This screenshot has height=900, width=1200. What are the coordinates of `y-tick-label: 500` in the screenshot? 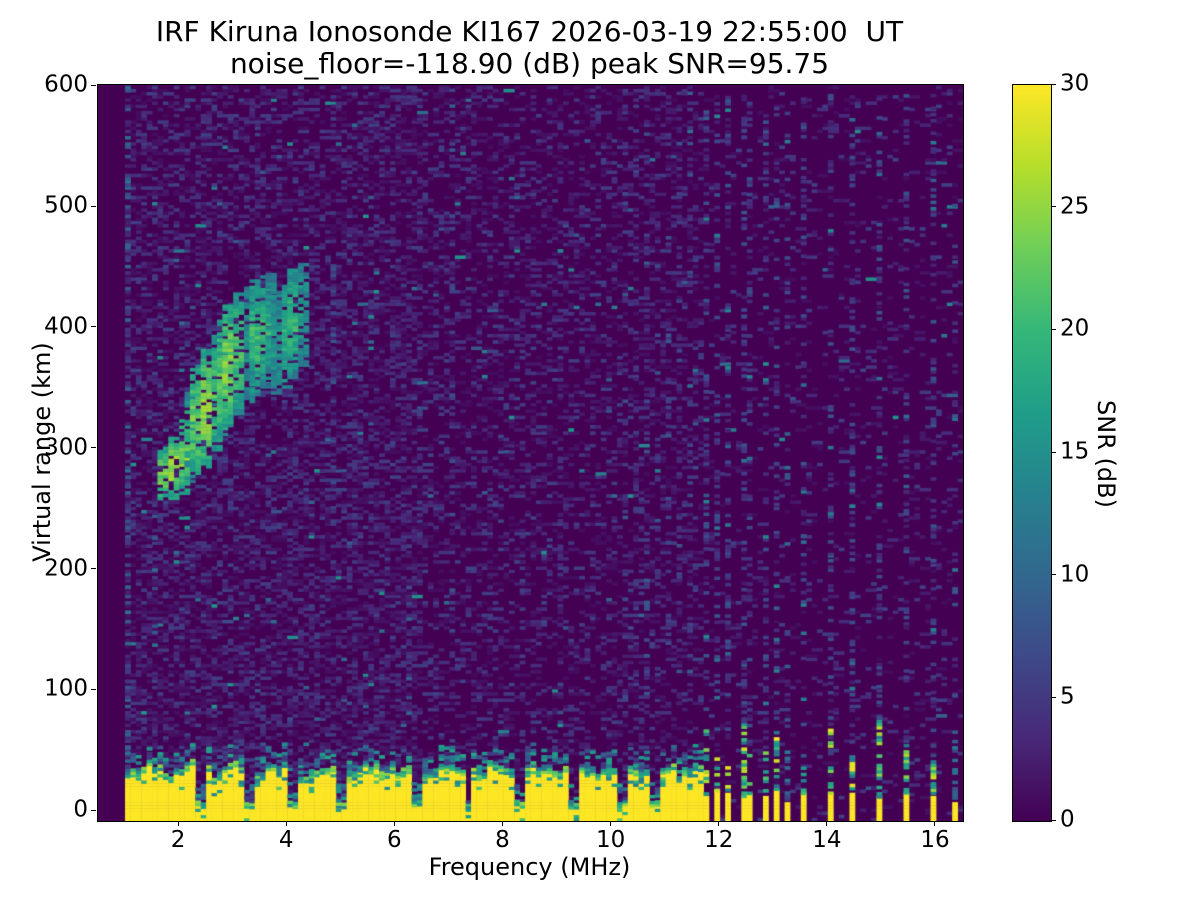 It's located at (66, 205).